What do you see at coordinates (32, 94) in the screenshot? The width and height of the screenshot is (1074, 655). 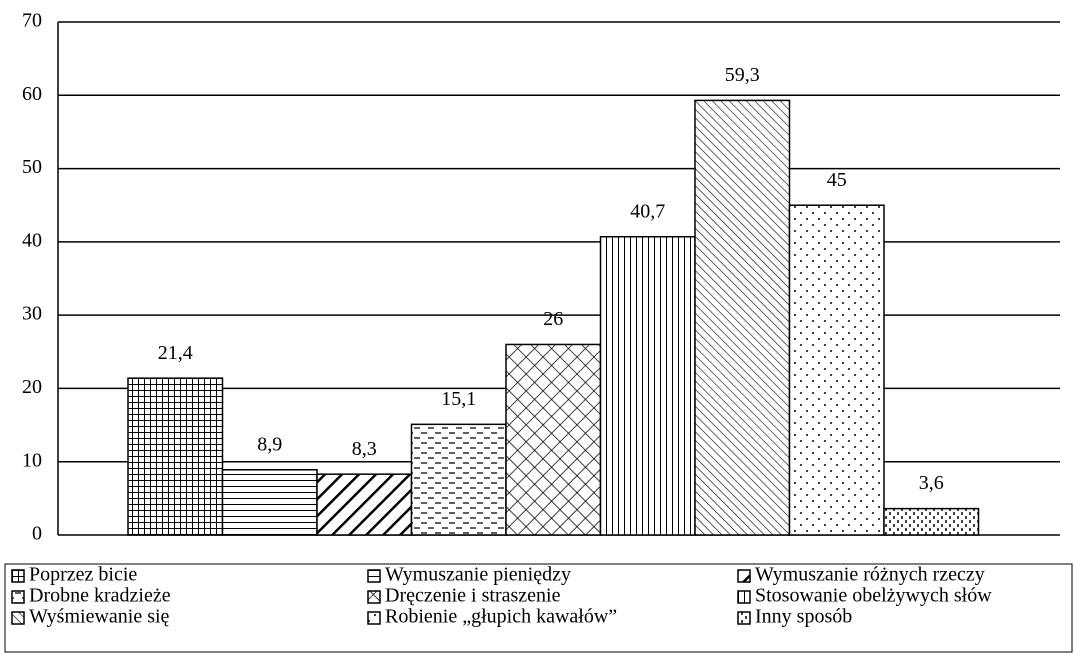 I see `y-tick-label: 60` at bounding box center [32, 94].